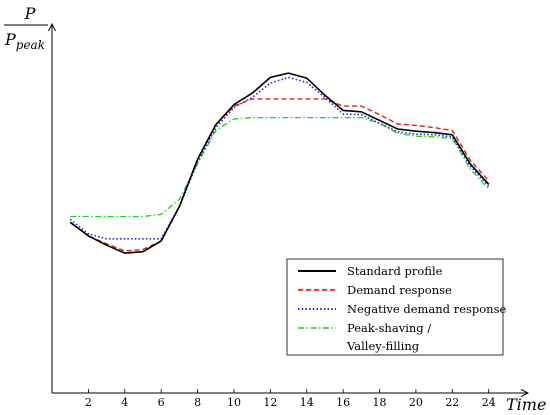  What do you see at coordinates (416, 402) in the screenshot?
I see `x-tick-label: 20` at bounding box center [416, 402].